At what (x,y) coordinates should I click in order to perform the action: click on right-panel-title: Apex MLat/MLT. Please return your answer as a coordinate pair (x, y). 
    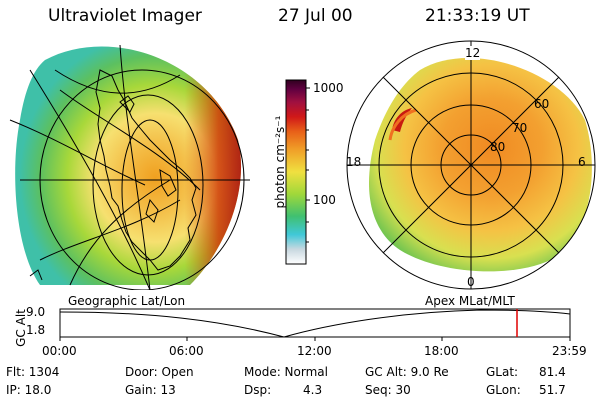
    Looking at the image, I should click on (470, 301).